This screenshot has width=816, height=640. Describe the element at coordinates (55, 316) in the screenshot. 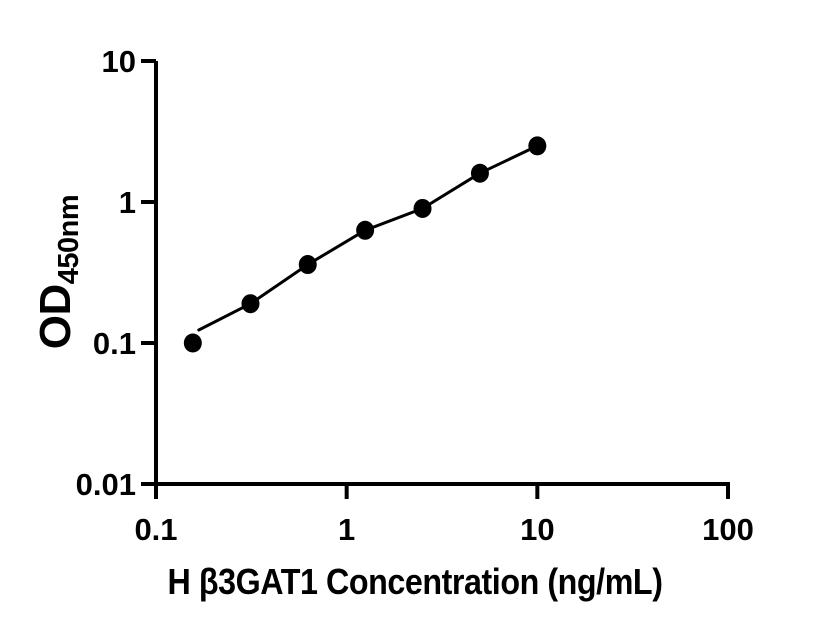

I see `y-axis-title-main: OD` at that location.